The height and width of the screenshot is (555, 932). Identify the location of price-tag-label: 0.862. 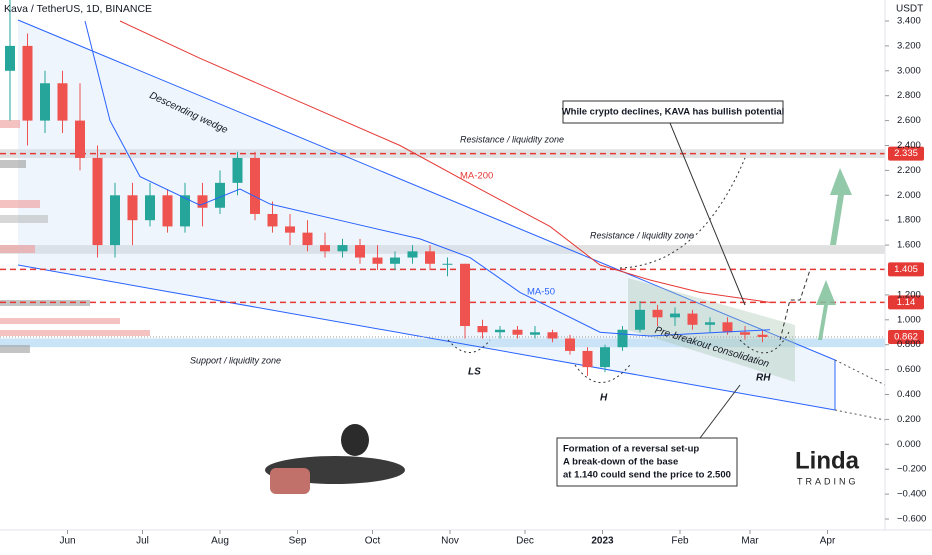
(906, 336).